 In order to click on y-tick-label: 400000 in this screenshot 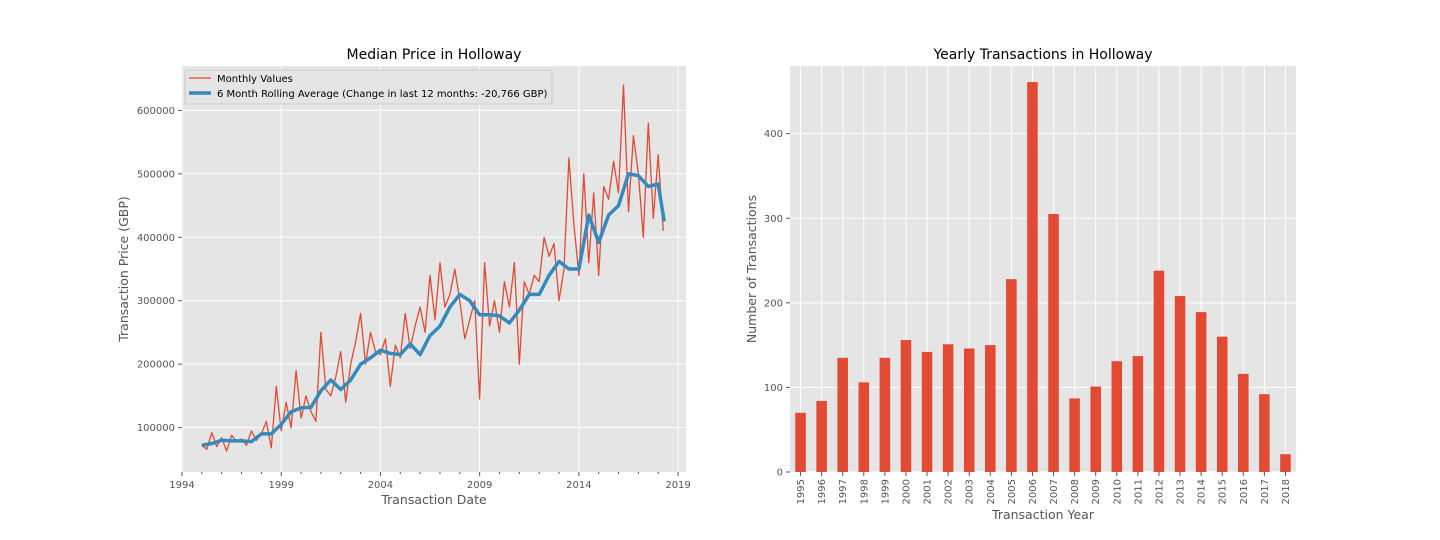, I will do `click(156, 238)`.